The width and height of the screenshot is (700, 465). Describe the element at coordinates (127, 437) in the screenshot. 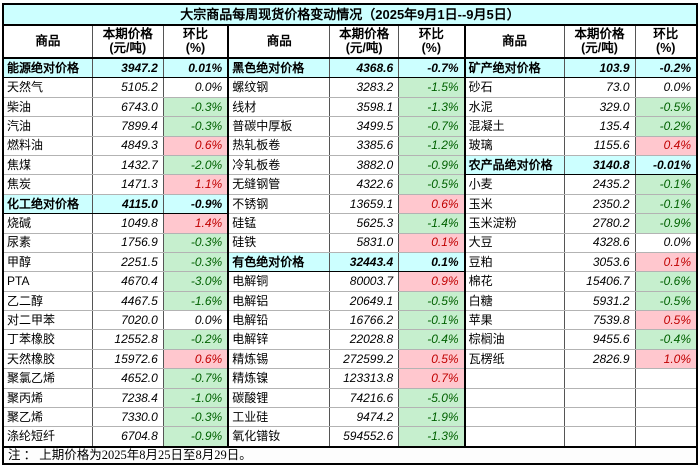

I see `price-cell: 6704.8` at that location.